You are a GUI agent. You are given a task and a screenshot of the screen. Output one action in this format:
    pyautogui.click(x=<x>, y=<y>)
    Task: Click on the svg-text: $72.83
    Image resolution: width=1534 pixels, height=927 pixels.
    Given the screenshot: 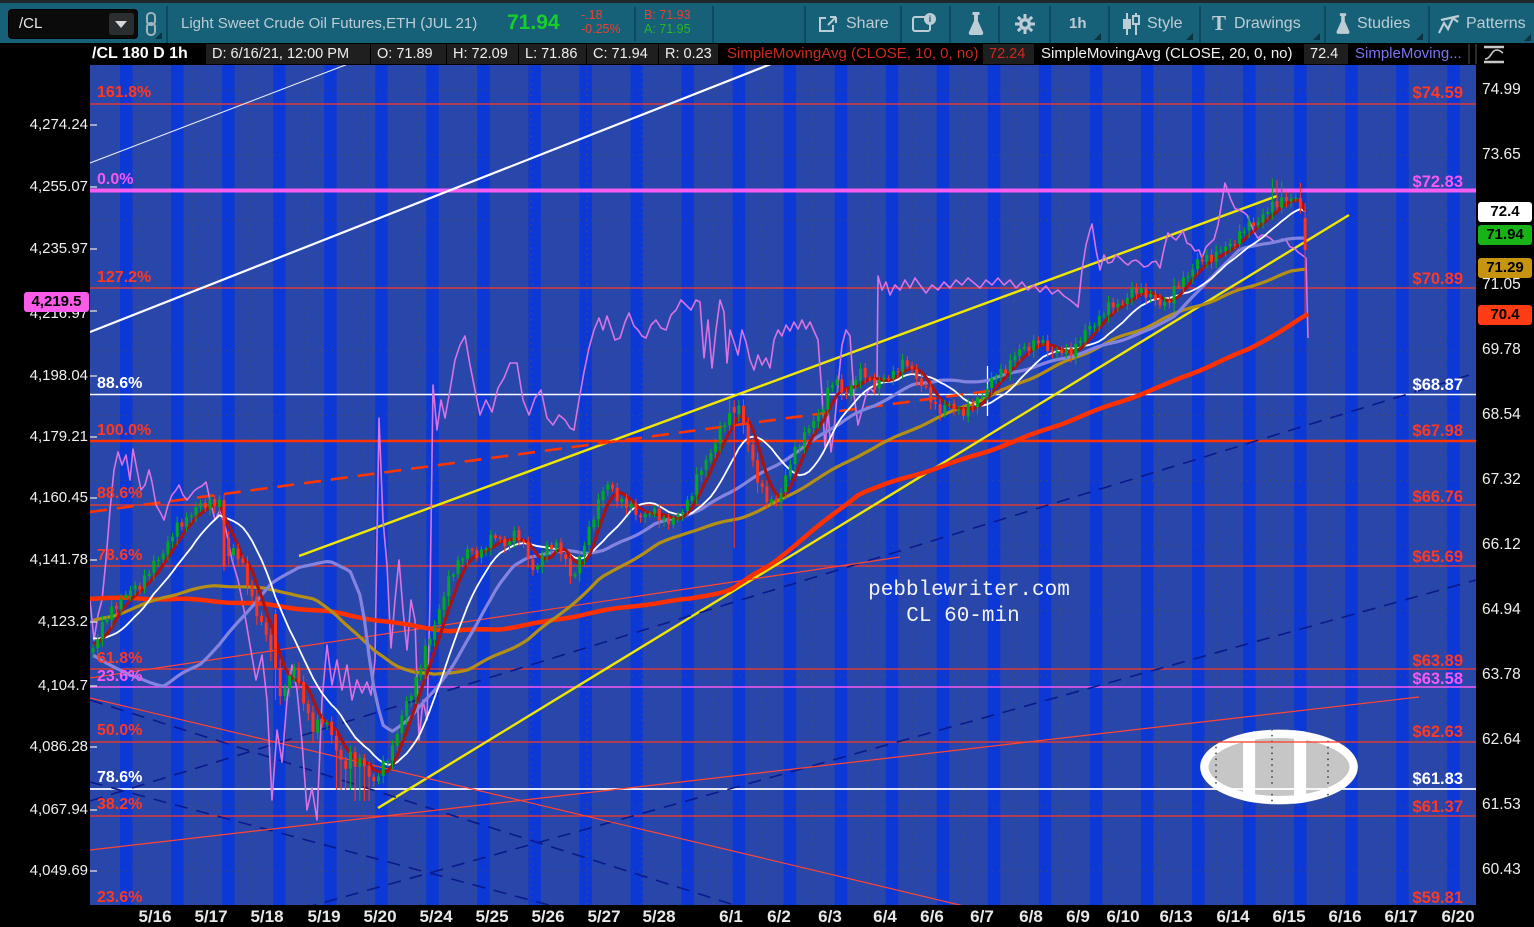 What is the action you would take?
    pyautogui.click(x=1438, y=182)
    